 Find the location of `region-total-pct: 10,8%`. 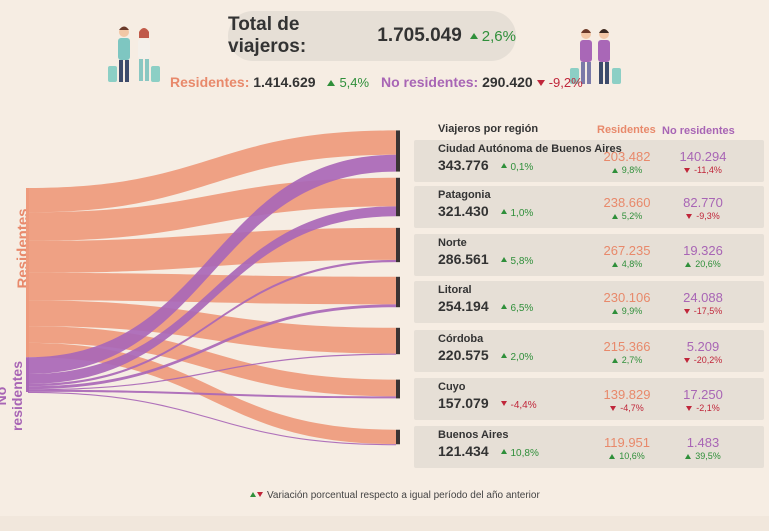

region-total-pct: 10,8% is located at coordinates (524, 453).